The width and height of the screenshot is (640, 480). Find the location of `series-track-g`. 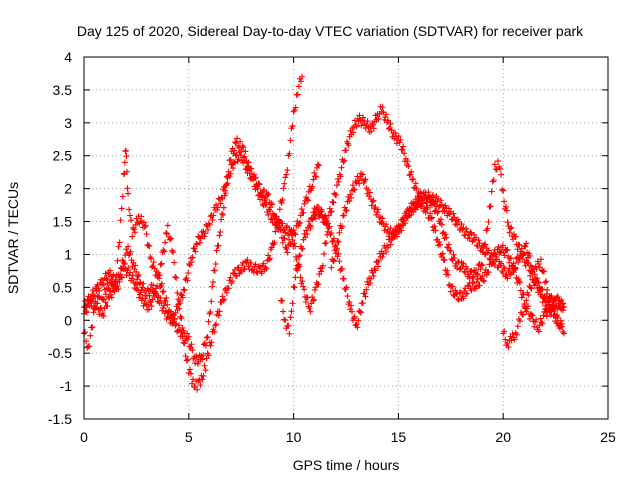

series-track-g is located at coordinates (532, 303).